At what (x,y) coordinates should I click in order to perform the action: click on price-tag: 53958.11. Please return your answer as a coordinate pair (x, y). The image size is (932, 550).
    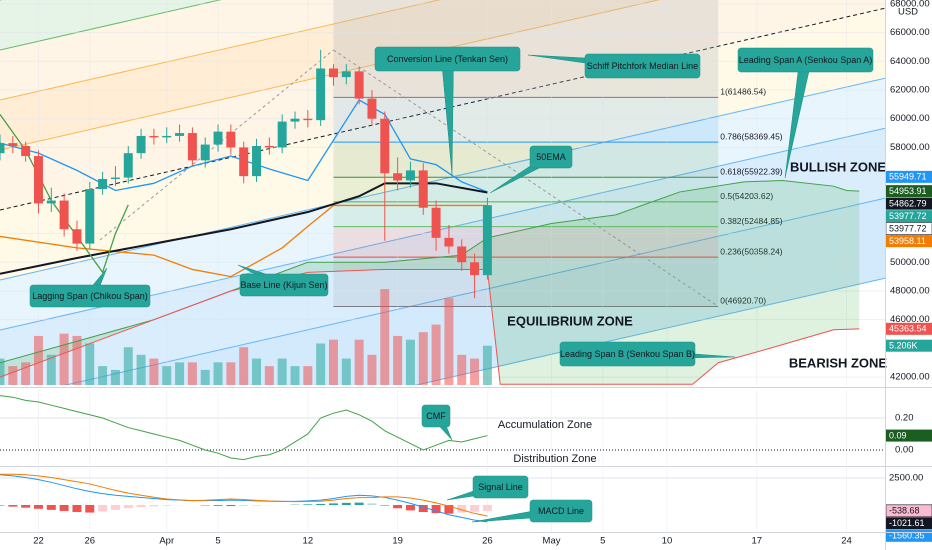
    Looking at the image, I should click on (907, 241).